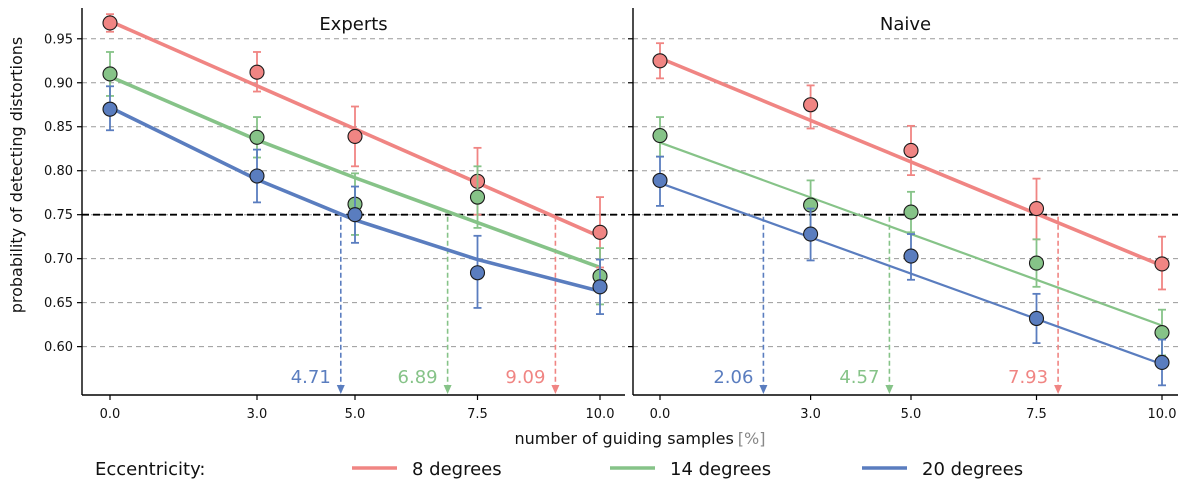  What do you see at coordinates (624, 438) in the screenshot?
I see `x-axis-label-text: number of guiding samples` at bounding box center [624, 438].